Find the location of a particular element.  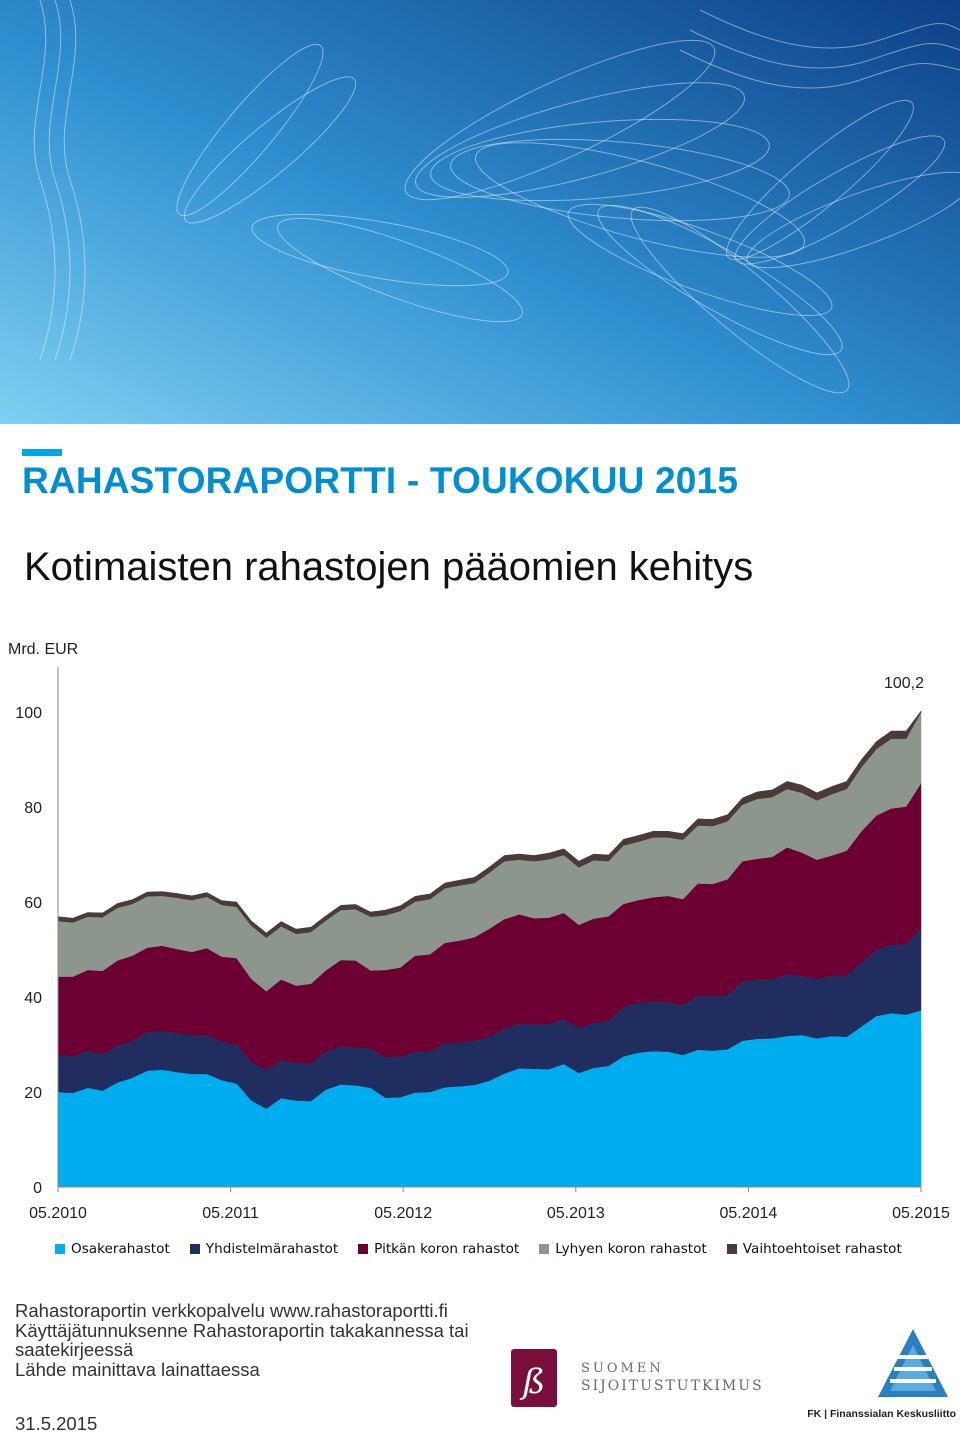

area-vaihtoehtoiset-rahastot is located at coordinates (489, 824).